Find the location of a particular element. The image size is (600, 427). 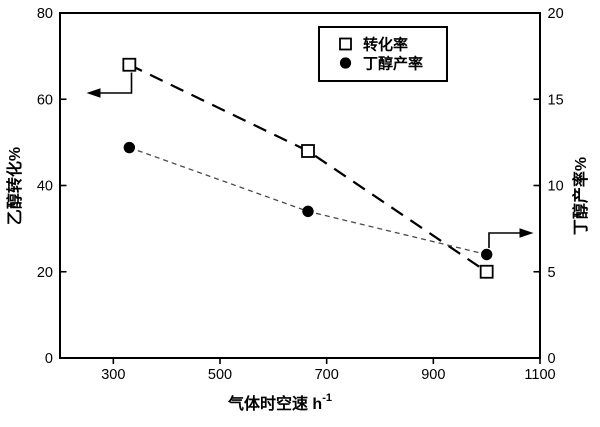

right-axis-ticks: 0 5 10 15 20 is located at coordinates (548, 186).